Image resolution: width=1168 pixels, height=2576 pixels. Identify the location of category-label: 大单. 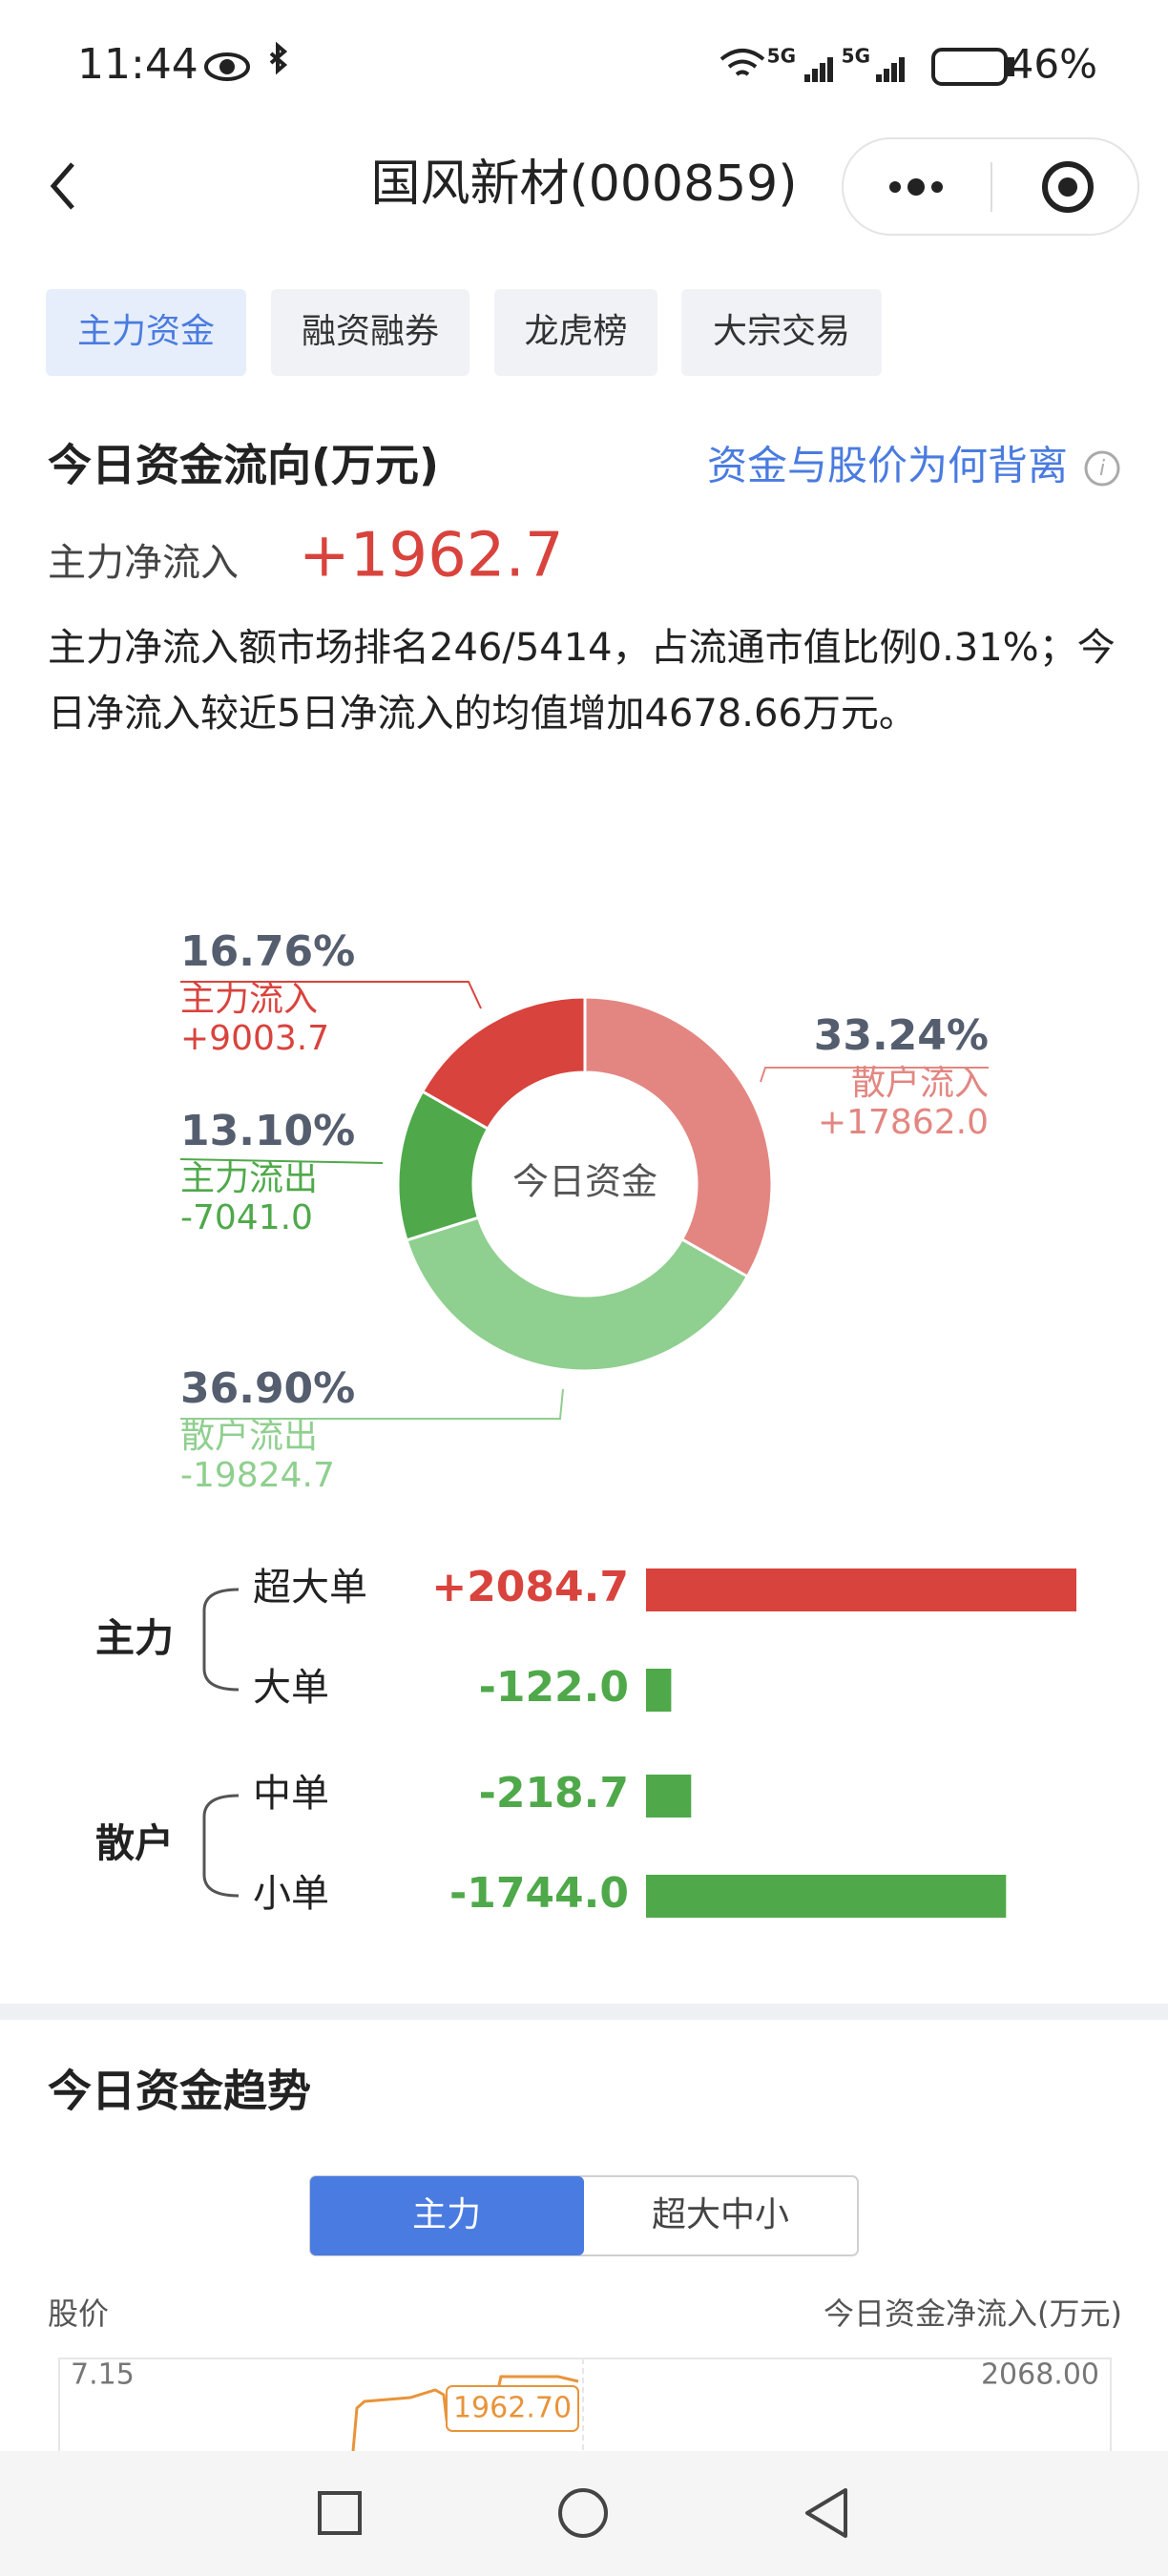
(291, 1688).